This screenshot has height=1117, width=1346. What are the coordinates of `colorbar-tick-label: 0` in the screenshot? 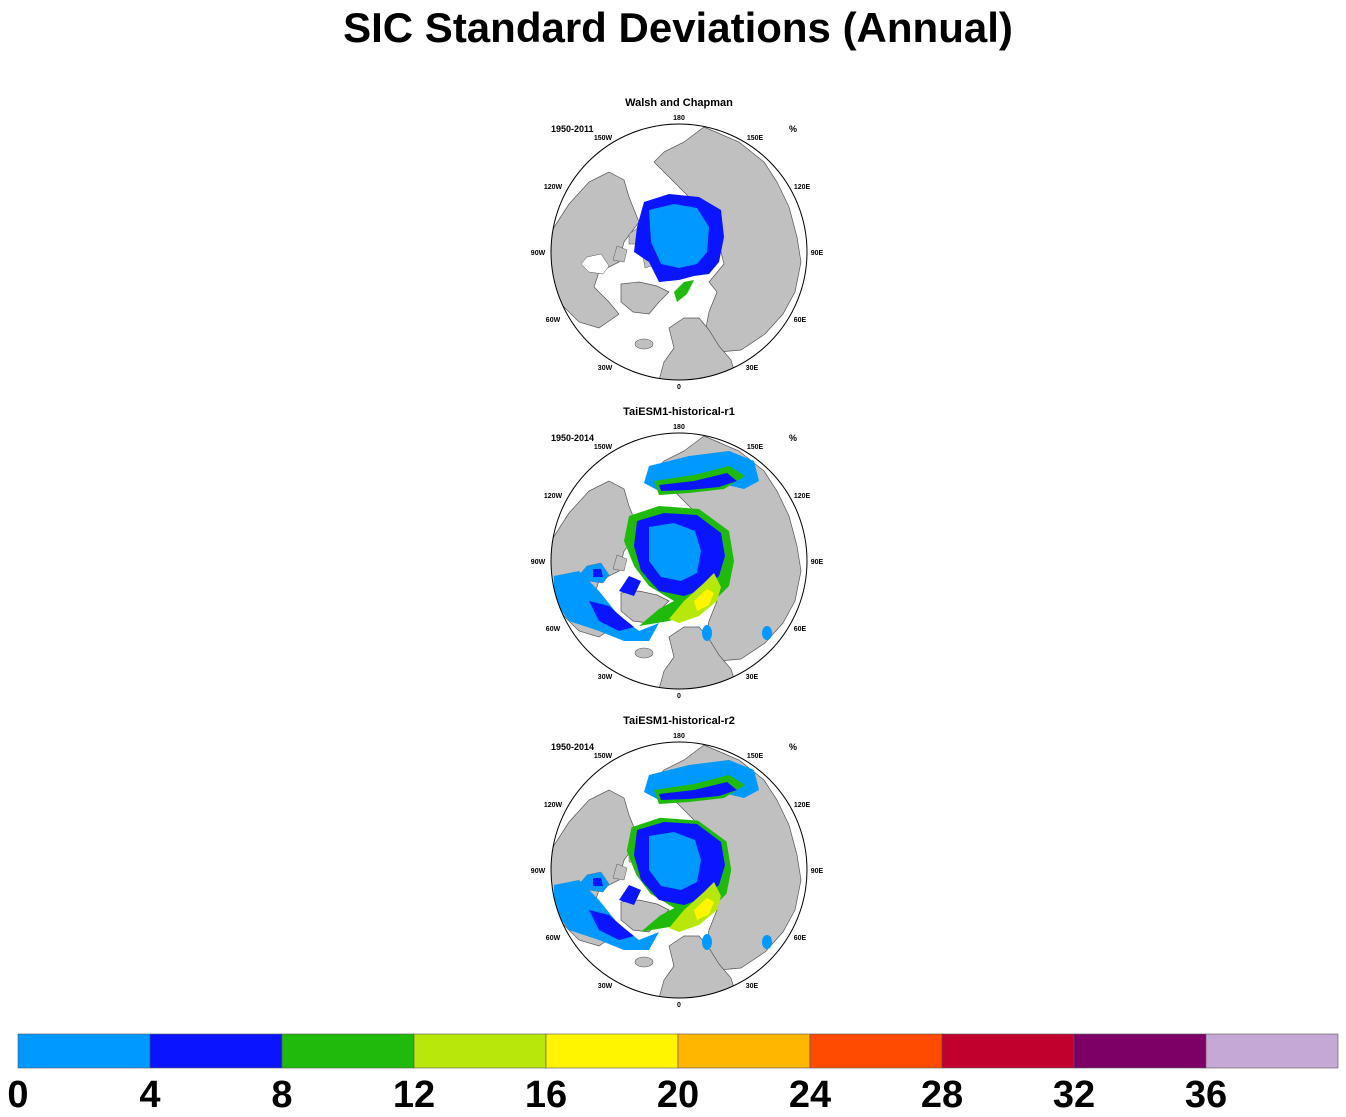 It's located at (17, 1095).